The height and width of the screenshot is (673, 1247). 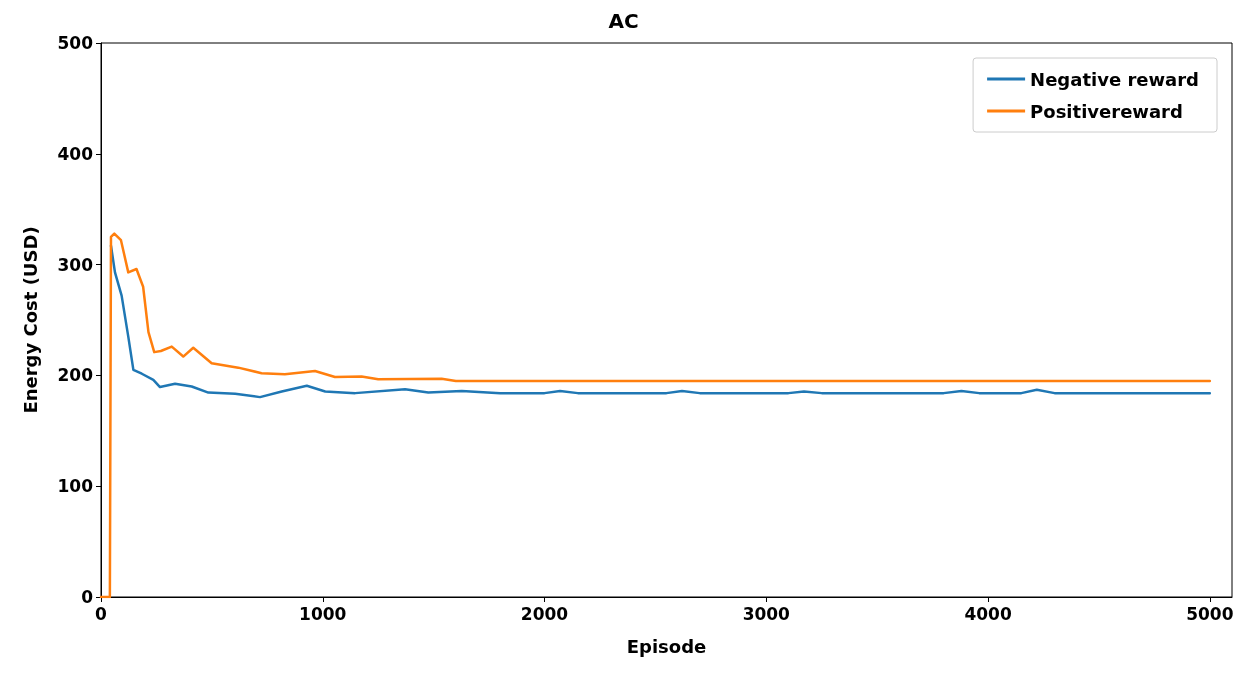 I want to click on chart-title: AC, so click(x=623, y=21).